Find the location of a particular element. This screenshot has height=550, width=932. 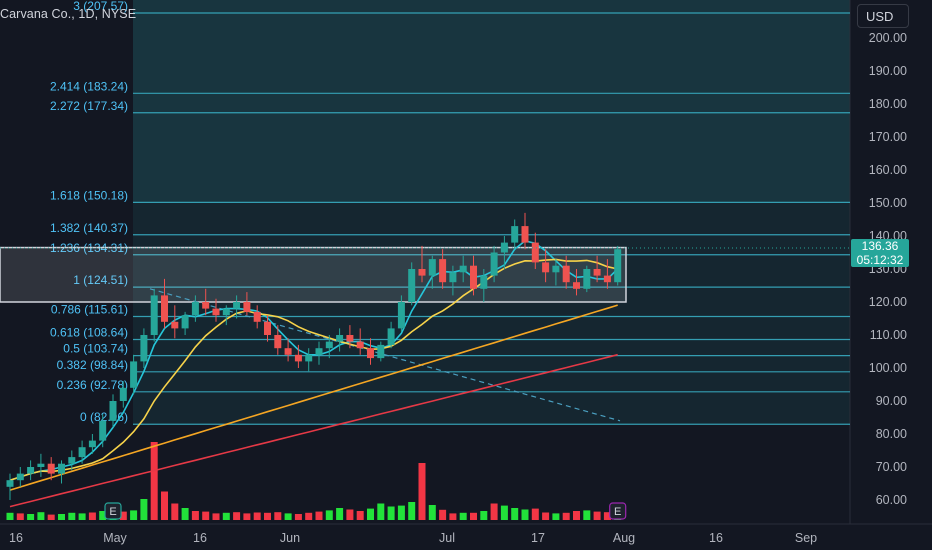

currency-button: USD is located at coordinates (883, 16).